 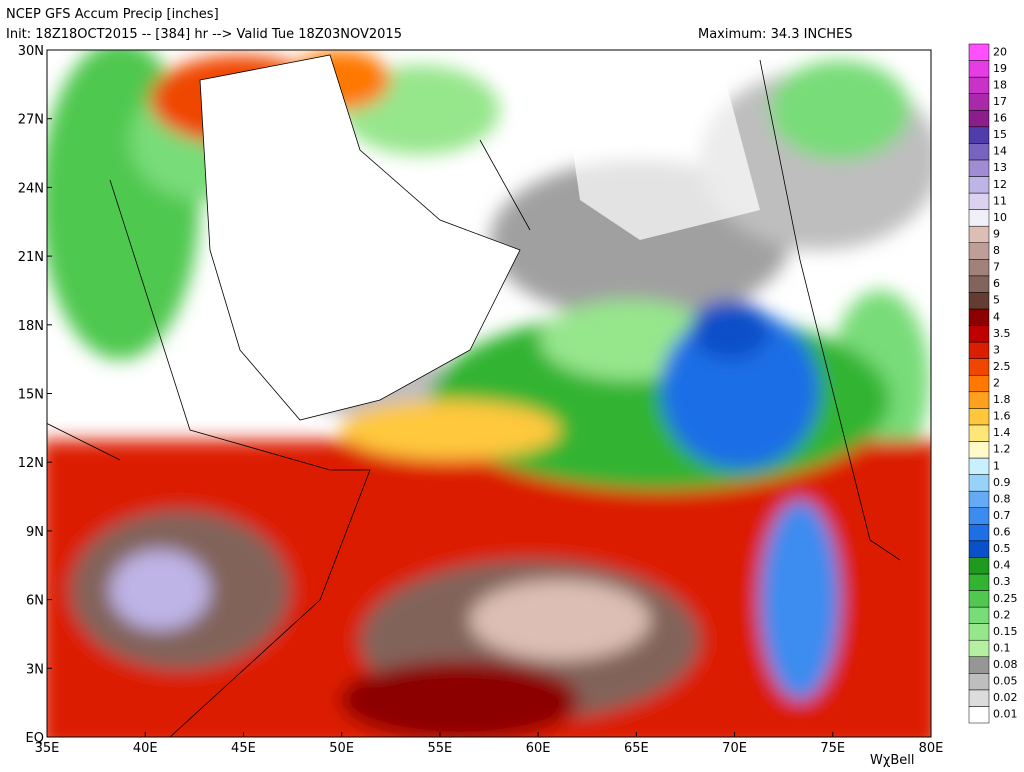 What do you see at coordinates (996, 316) in the screenshot?
I see `colorbar-label: 4` at bounding box center [996, 316].